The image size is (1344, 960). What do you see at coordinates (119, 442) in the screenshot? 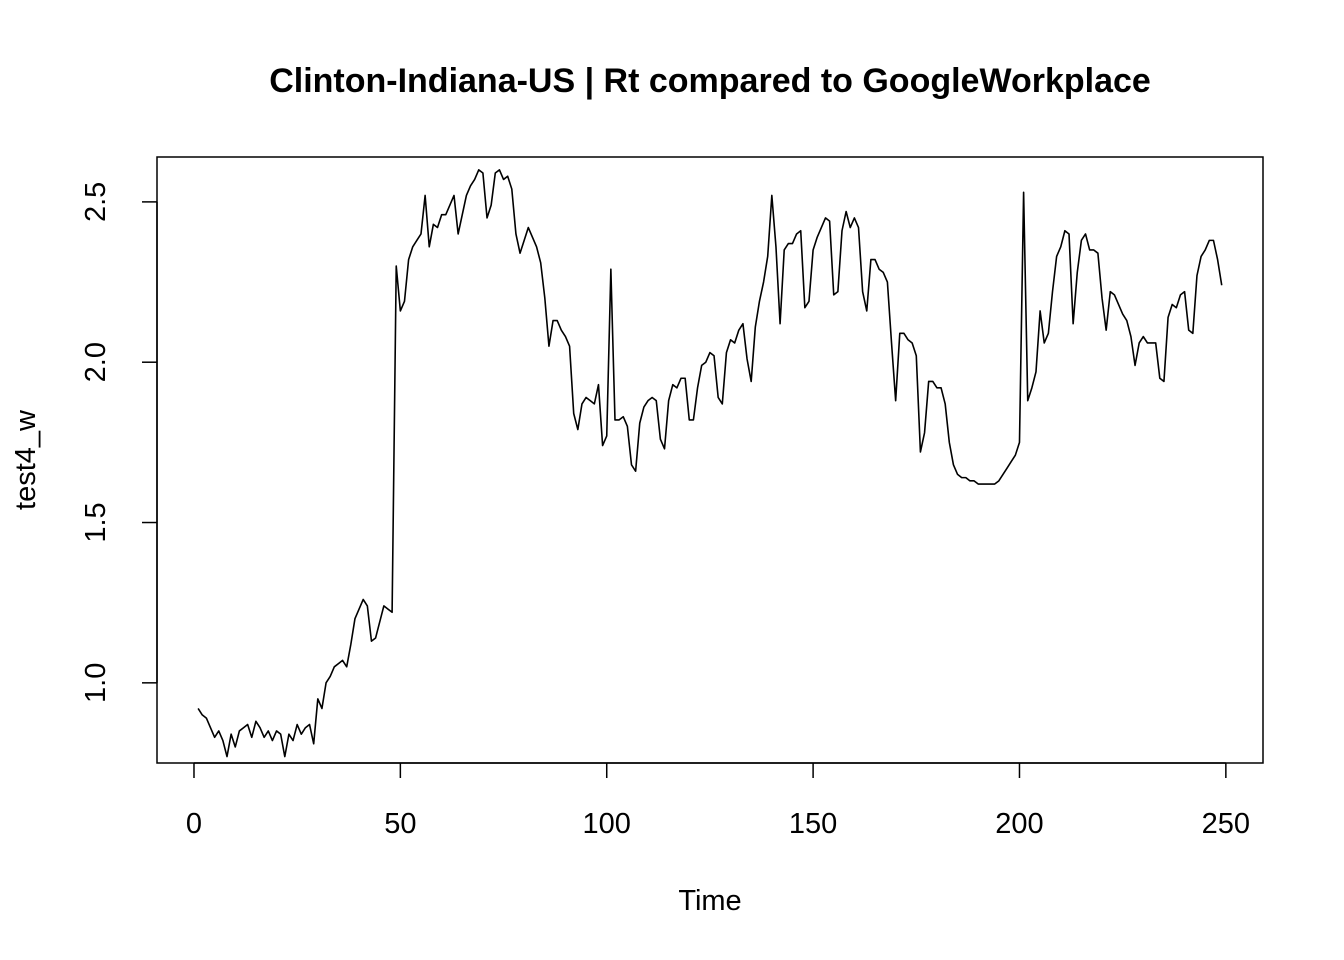
I see `y-axis: 1.0 1.5 2.0 2.5` at bounding box center [119, 442].